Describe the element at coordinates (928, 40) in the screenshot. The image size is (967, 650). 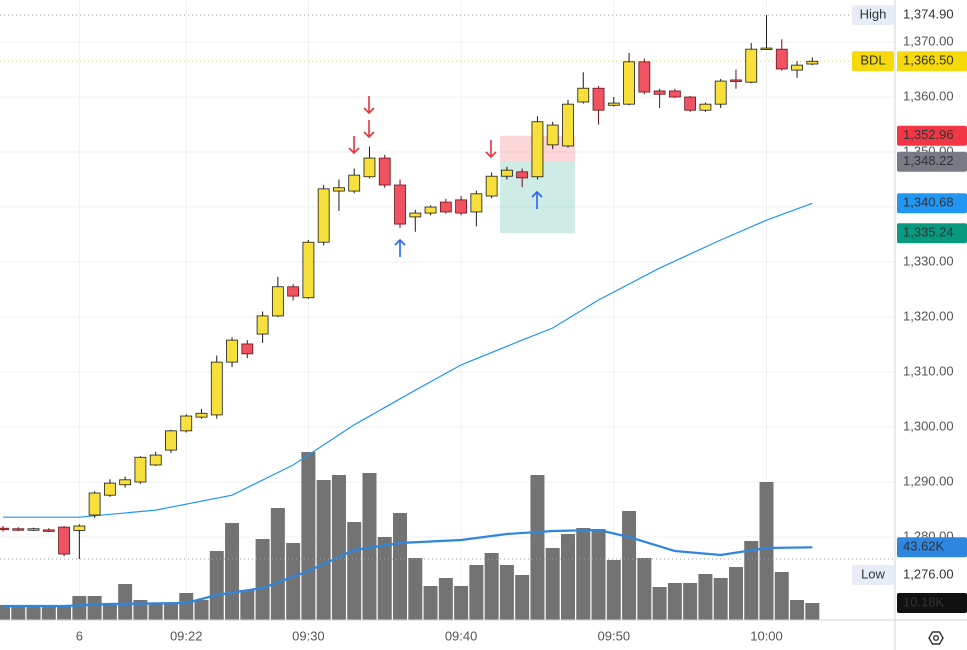
I see `y-tick-label: 1,370.00` at that location.